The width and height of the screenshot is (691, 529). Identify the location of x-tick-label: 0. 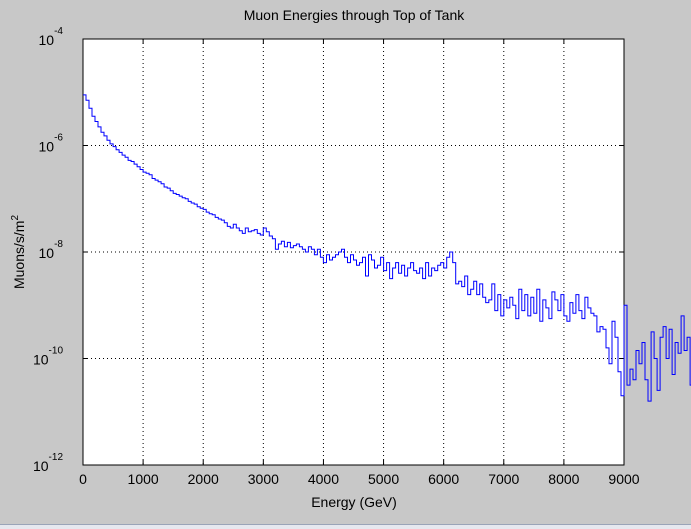
(83, 479).